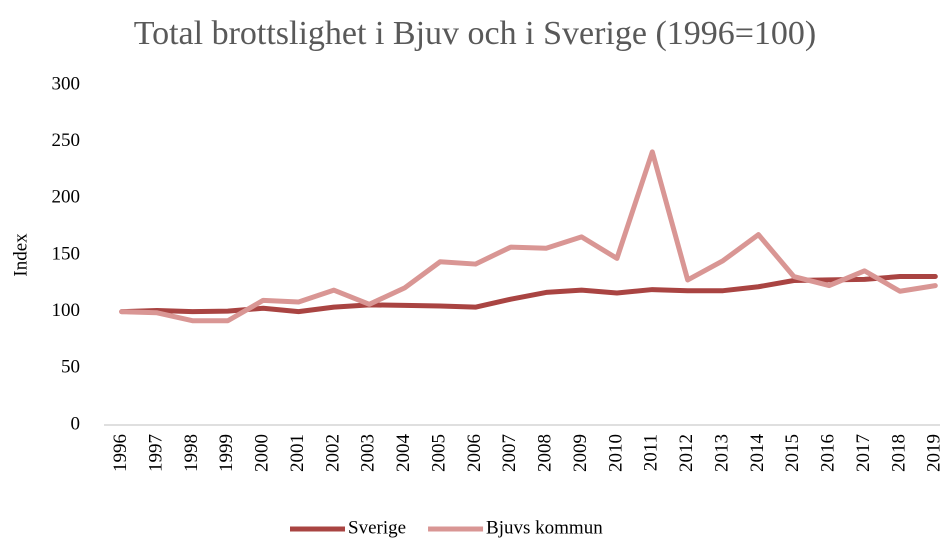 Image resolution: width=943 pixels, height=543 pixels. Describe the element at coordinates (262, 453) in the screenshot. I see `x-tick-label: 2000` at that location.